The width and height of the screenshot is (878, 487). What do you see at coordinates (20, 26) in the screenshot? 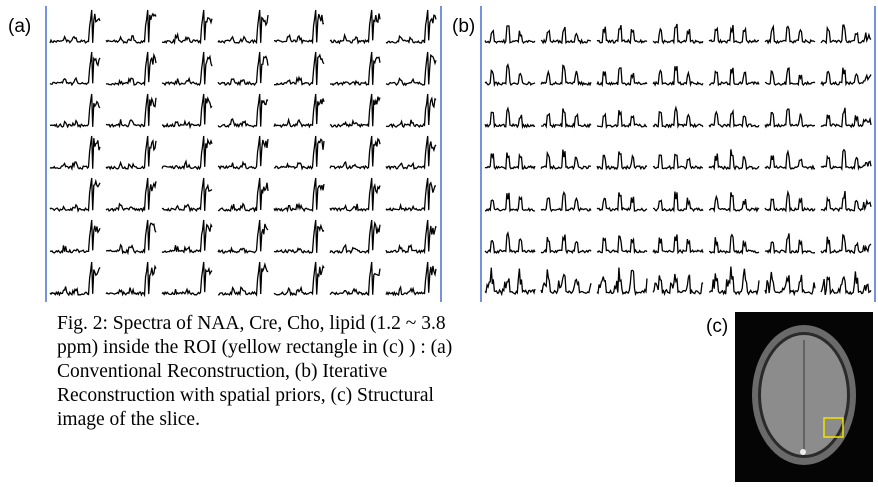
I see `panel-label: (a)` at bounding box center [20, 26].